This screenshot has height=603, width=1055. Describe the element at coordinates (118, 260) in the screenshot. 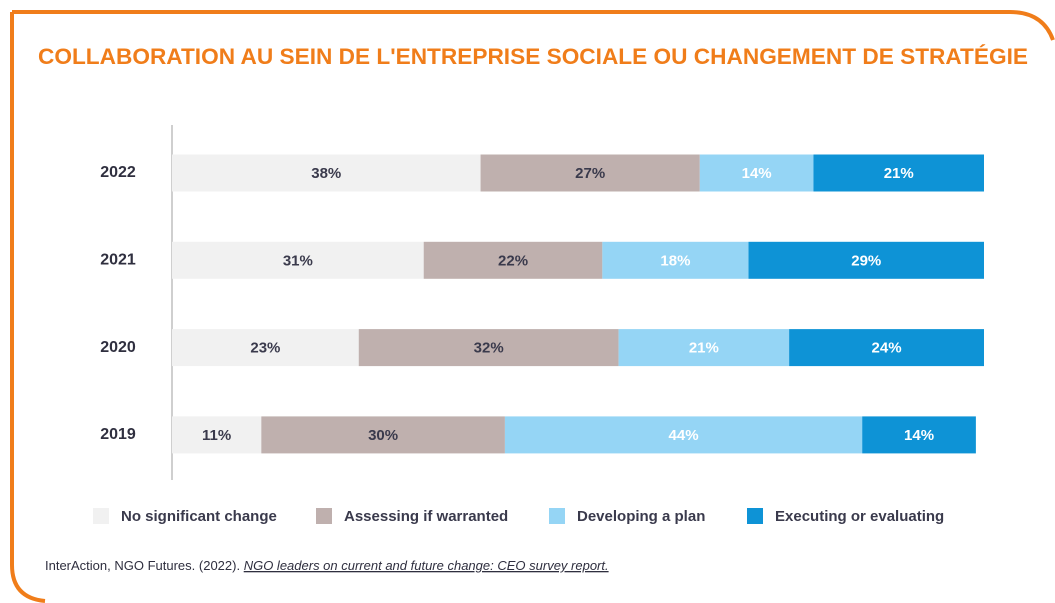

I see `y-tick-label: 2021` at that location.